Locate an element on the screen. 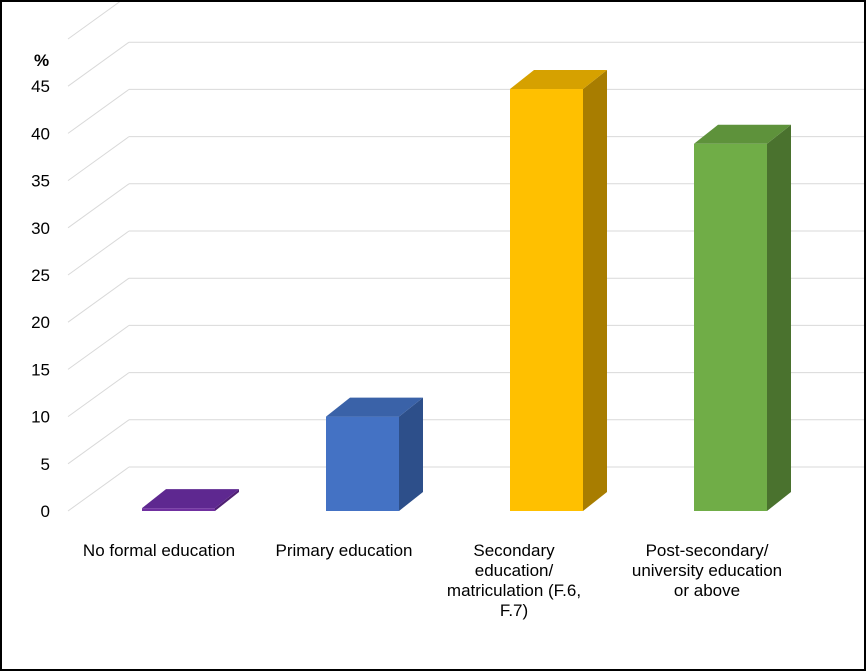 The height and width of the screenshot is (671, 866). x-tick-label-primary-education: Primary education is located at coordinates (344, 550).